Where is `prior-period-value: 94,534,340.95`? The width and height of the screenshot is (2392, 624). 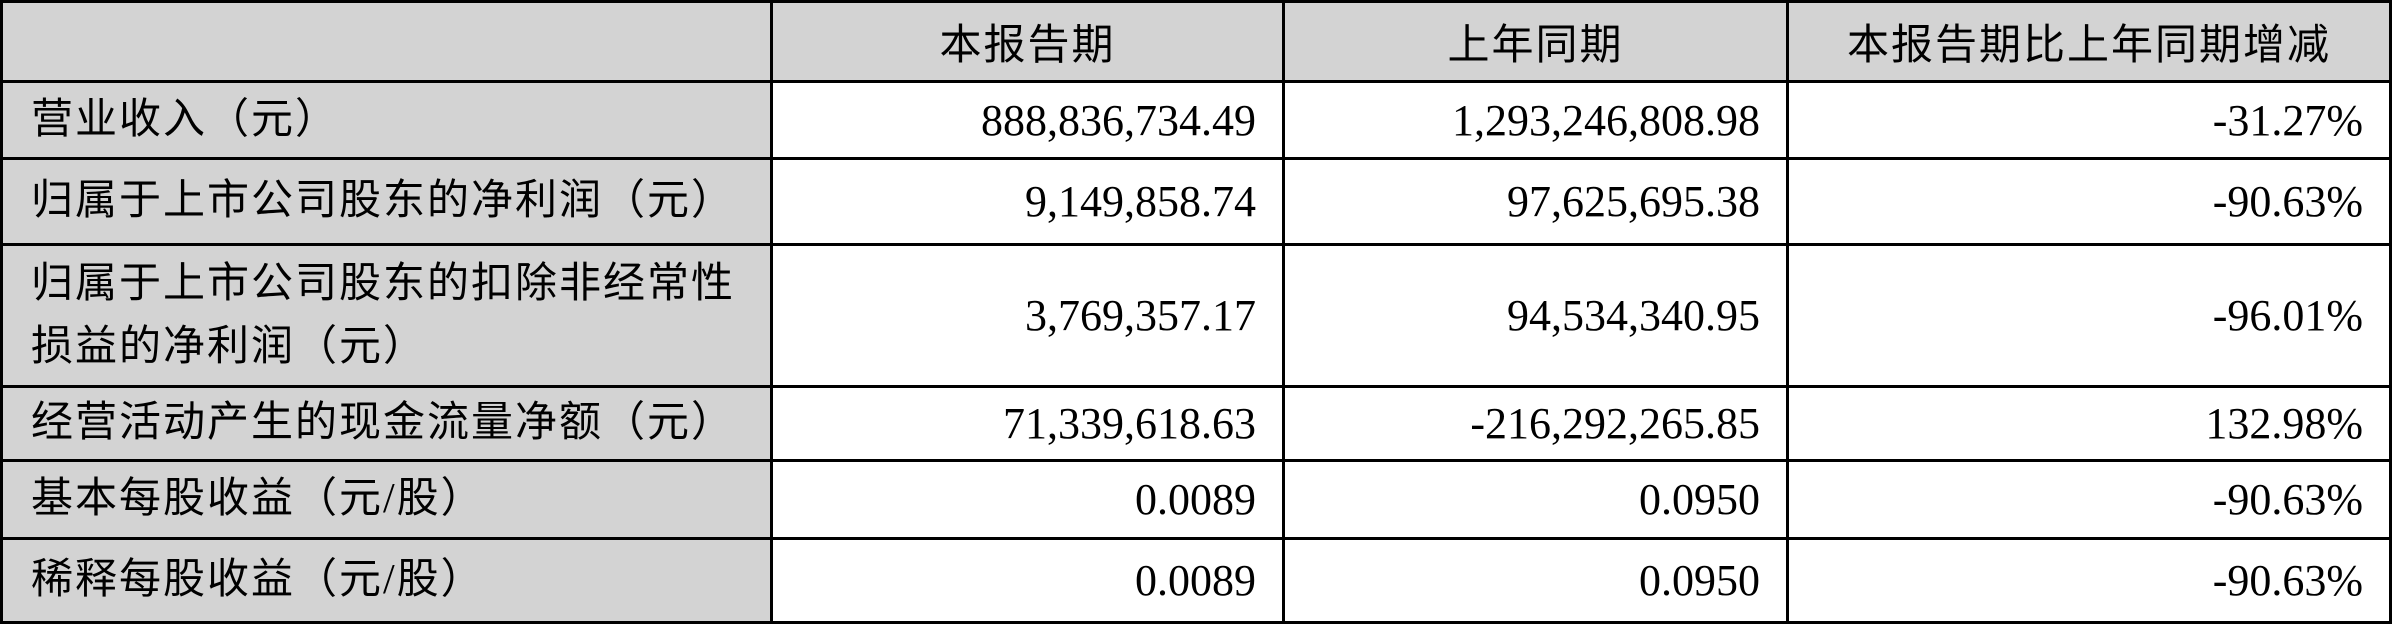 prior-period-value: 94,534,340.95 is located at coordinates (1537, 317).